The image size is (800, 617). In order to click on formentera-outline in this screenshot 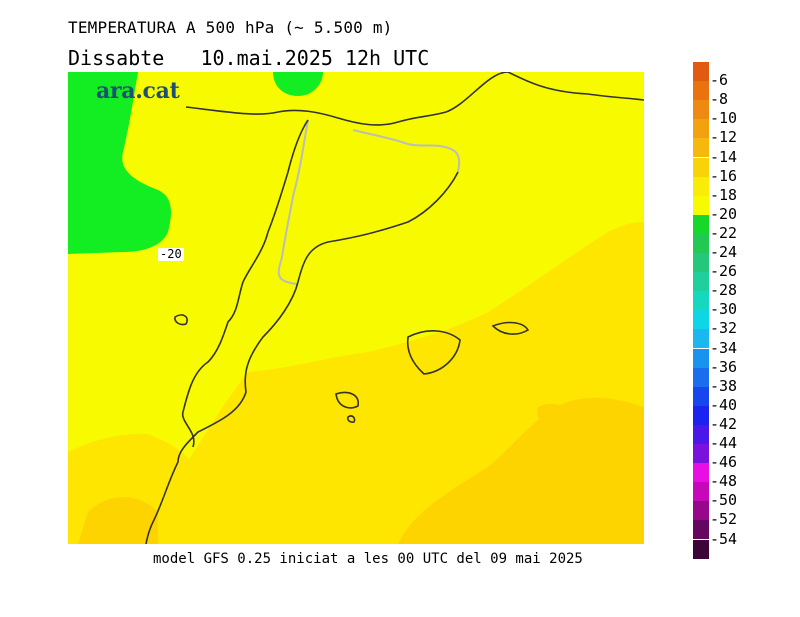, I will do `click(351, 419)`.